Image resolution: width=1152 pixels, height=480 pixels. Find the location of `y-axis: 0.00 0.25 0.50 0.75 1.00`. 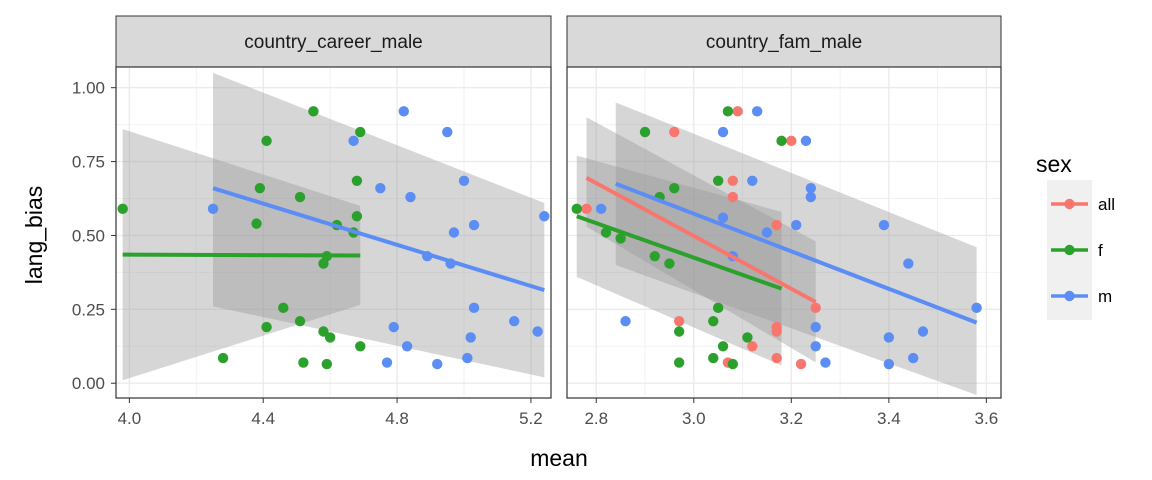

y-axis: 0.00 0.25 0.50 0.75 1.00 is located at coordinates (94, 236).